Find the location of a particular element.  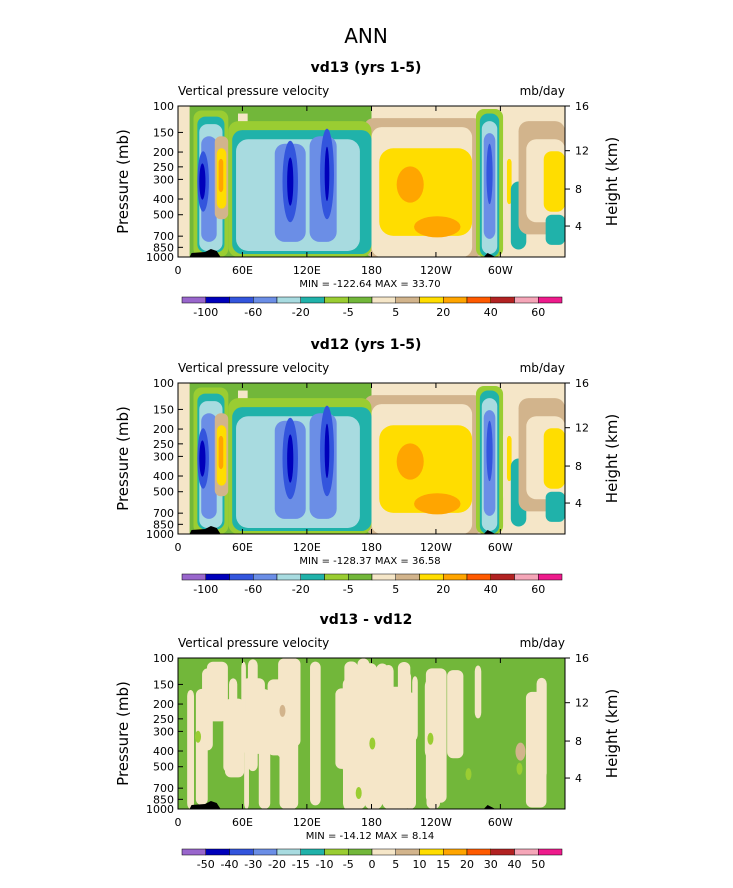

colorbar-label: 60 is located at coordinates (538, 312).